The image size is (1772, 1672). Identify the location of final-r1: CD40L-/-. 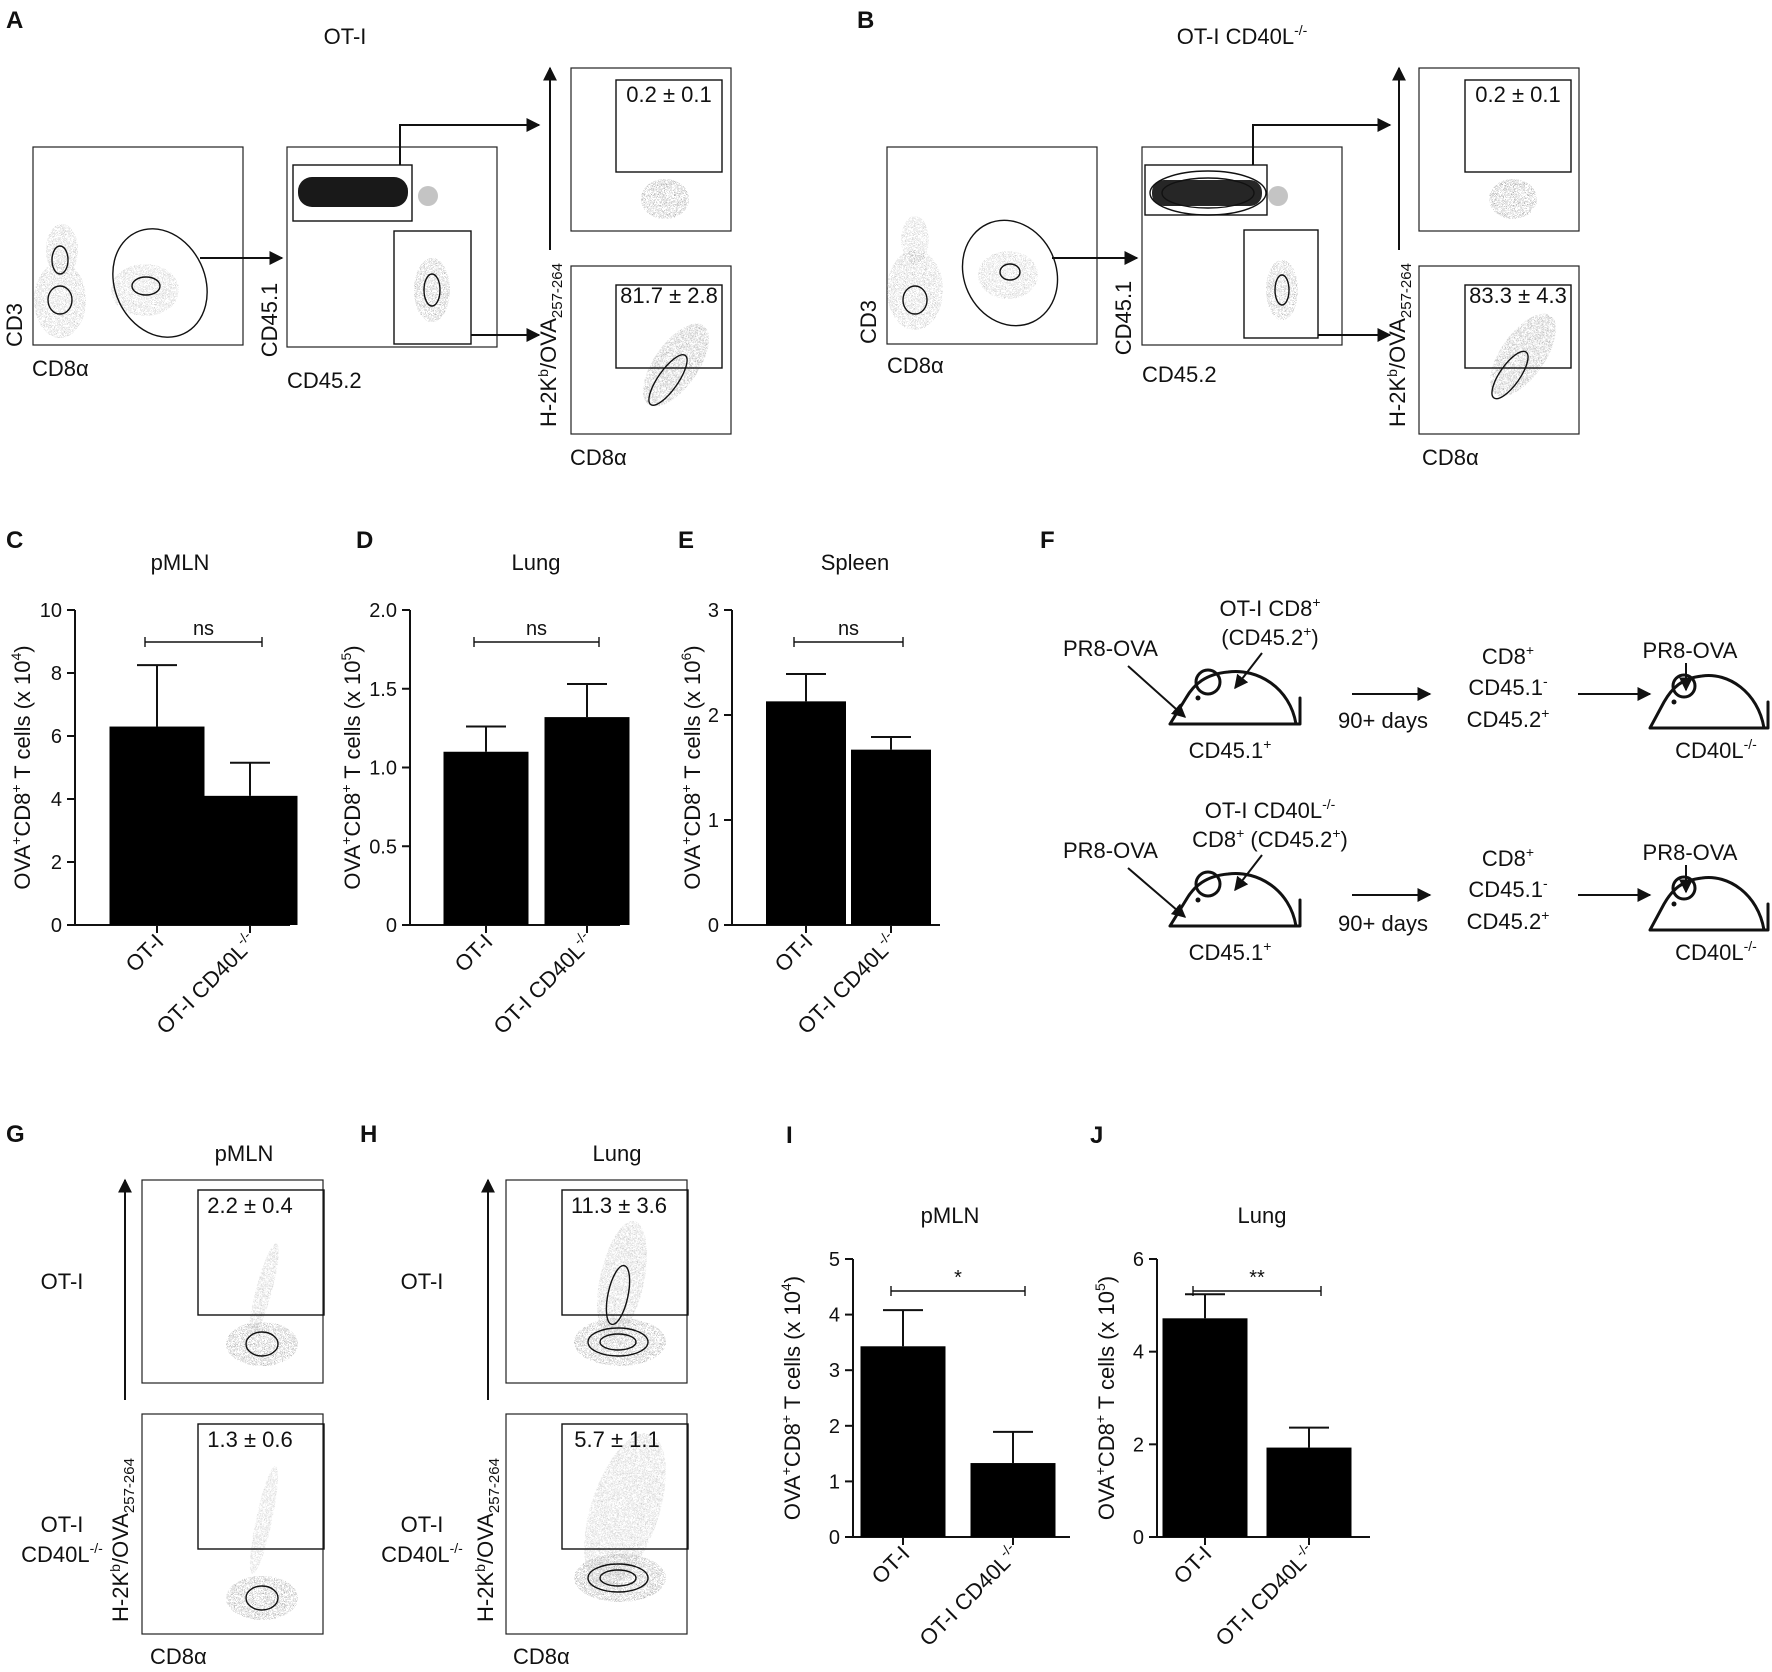
(1716, 749).